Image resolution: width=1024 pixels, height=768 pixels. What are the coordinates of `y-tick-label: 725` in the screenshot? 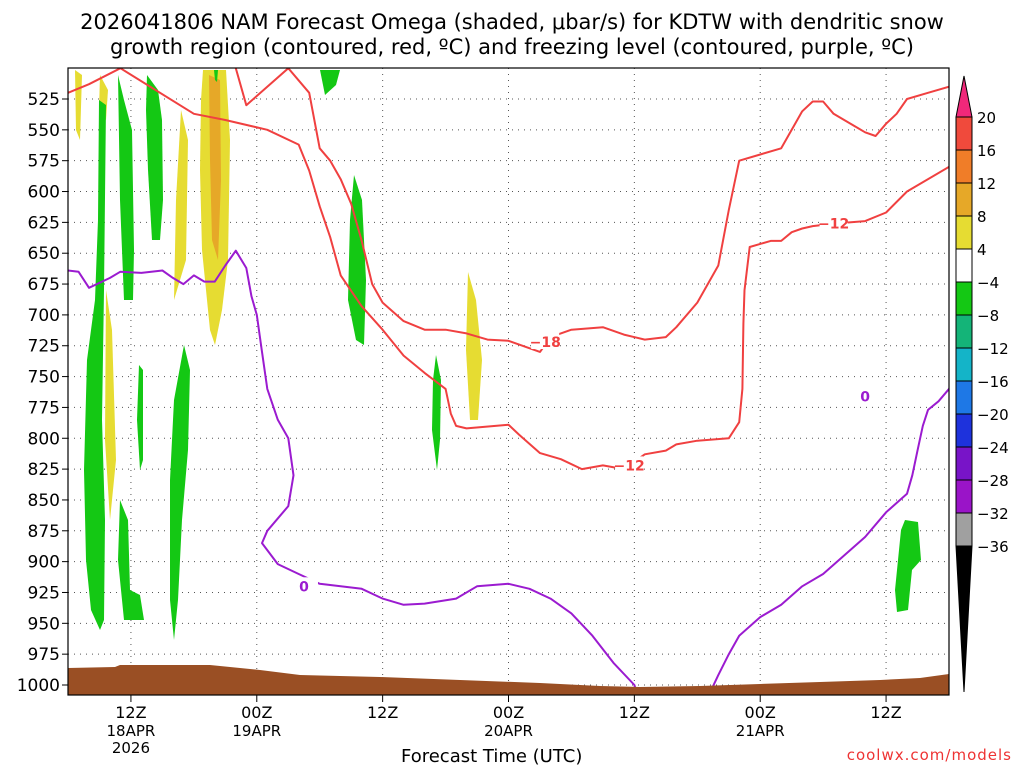 It's located at (44, 347).